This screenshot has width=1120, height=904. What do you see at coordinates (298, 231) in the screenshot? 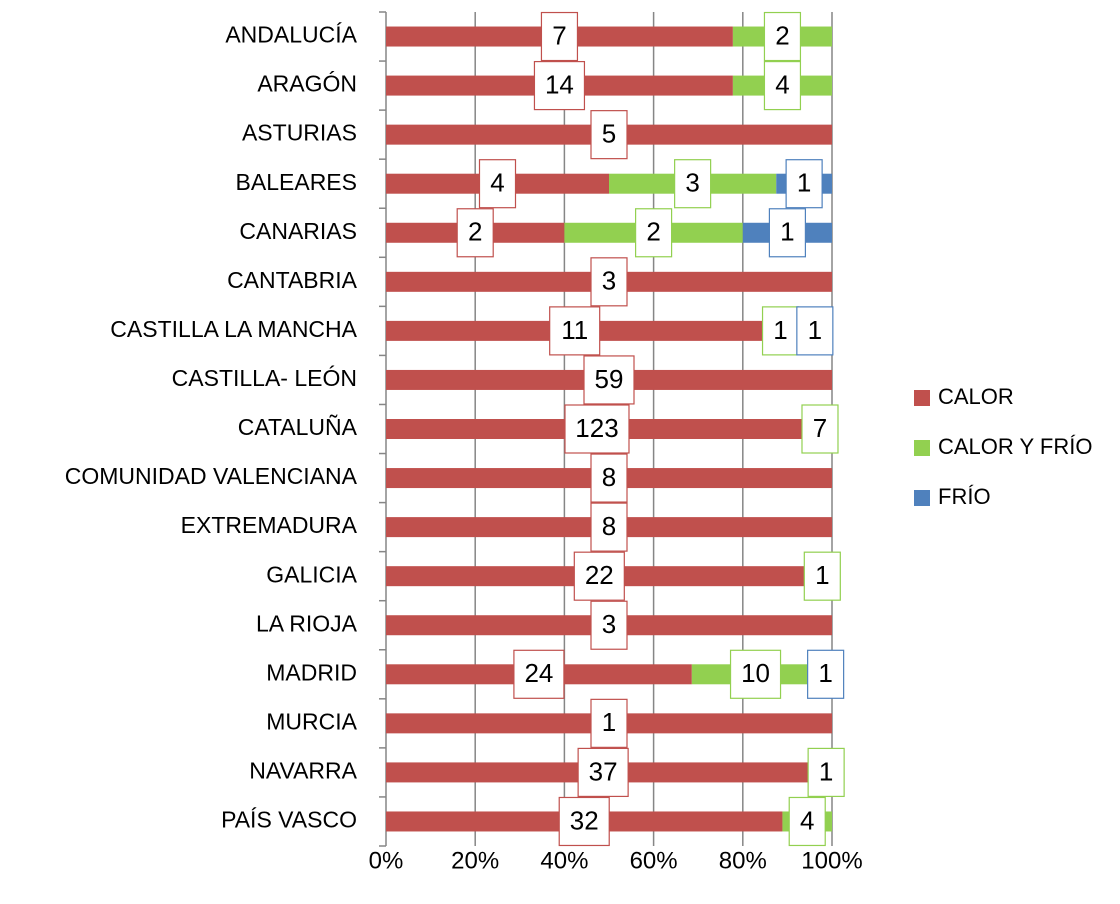
I see `y-tick-label: CANARIAS` at bounding box center [298, 231].